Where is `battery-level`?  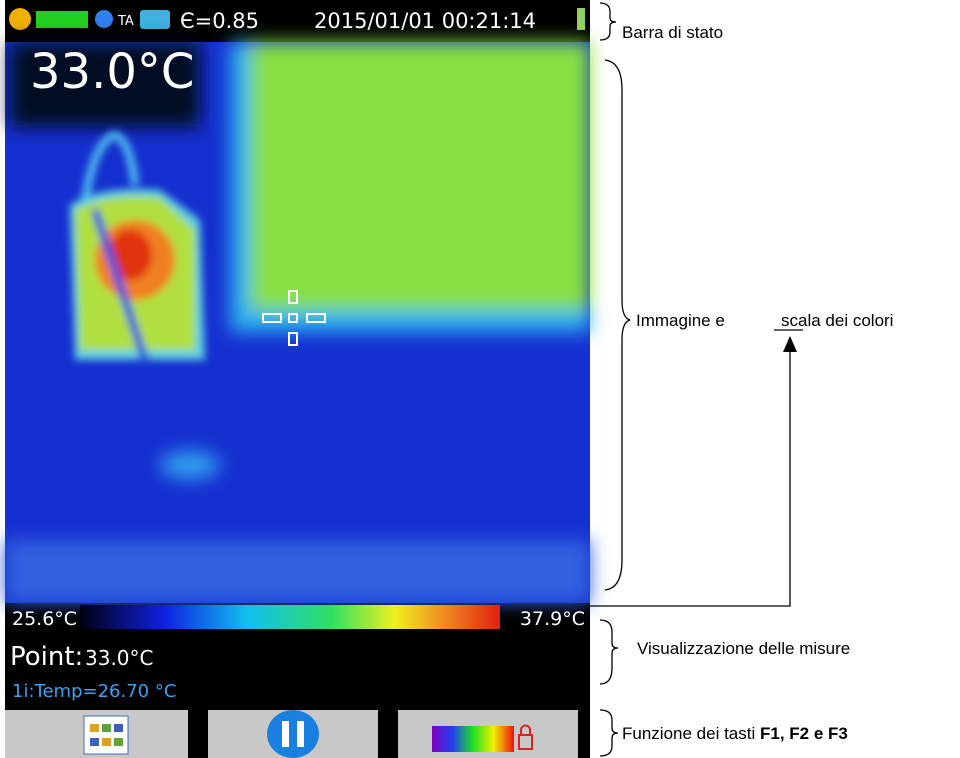
battery-level is located at coordinates (581, 19).